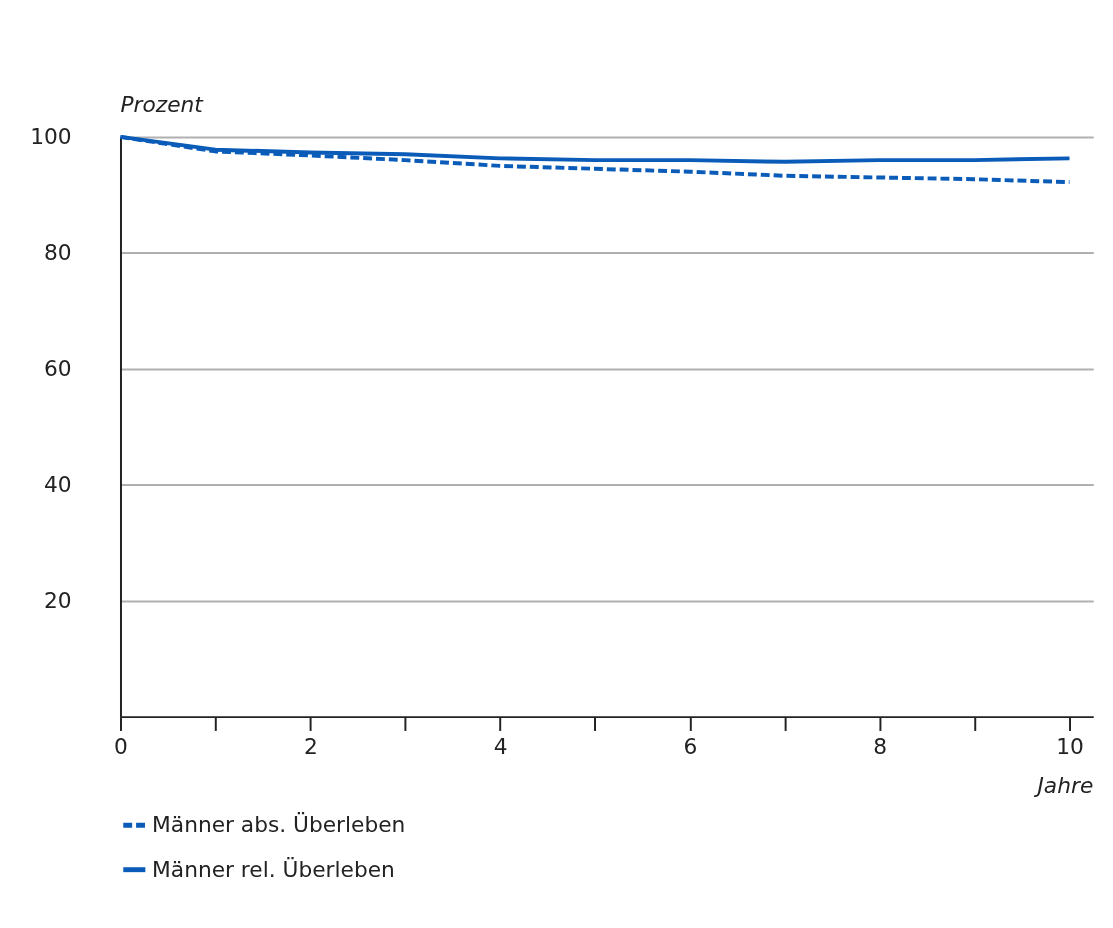 Image resolution: width=1113 pixels, height=928 pixels. What do you see at coordinates (57, 485) in the screenshot?
I see `y-tick-label: 40` at bounding box center [57, 485].